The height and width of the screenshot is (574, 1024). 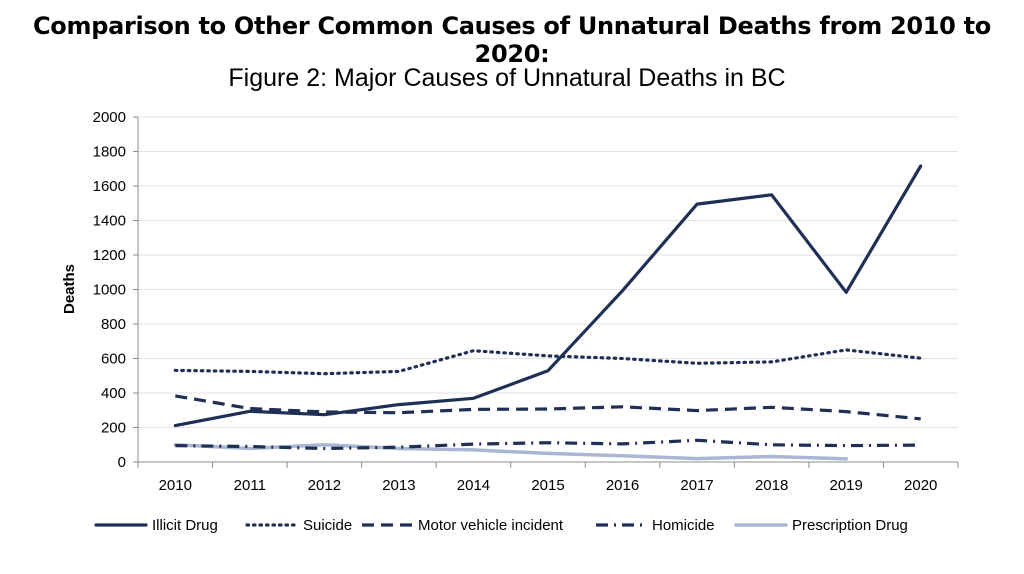 What do you see at coordinates (920, 485) in the screenshot?
I see `x-tick-label: 2020` at bounding box center [920, 485].